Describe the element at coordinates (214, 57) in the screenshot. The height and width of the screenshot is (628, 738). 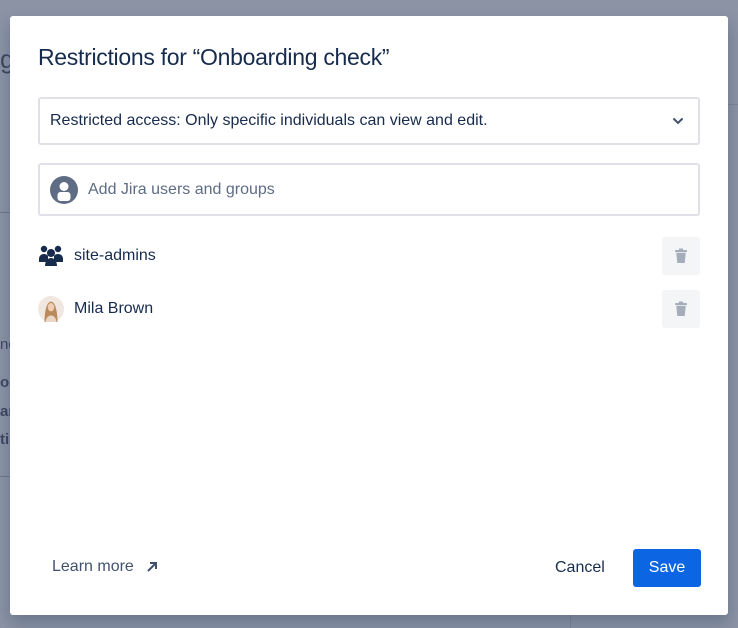
I see `dialog-title: Restrictions for “Onboarding check”` at that location.